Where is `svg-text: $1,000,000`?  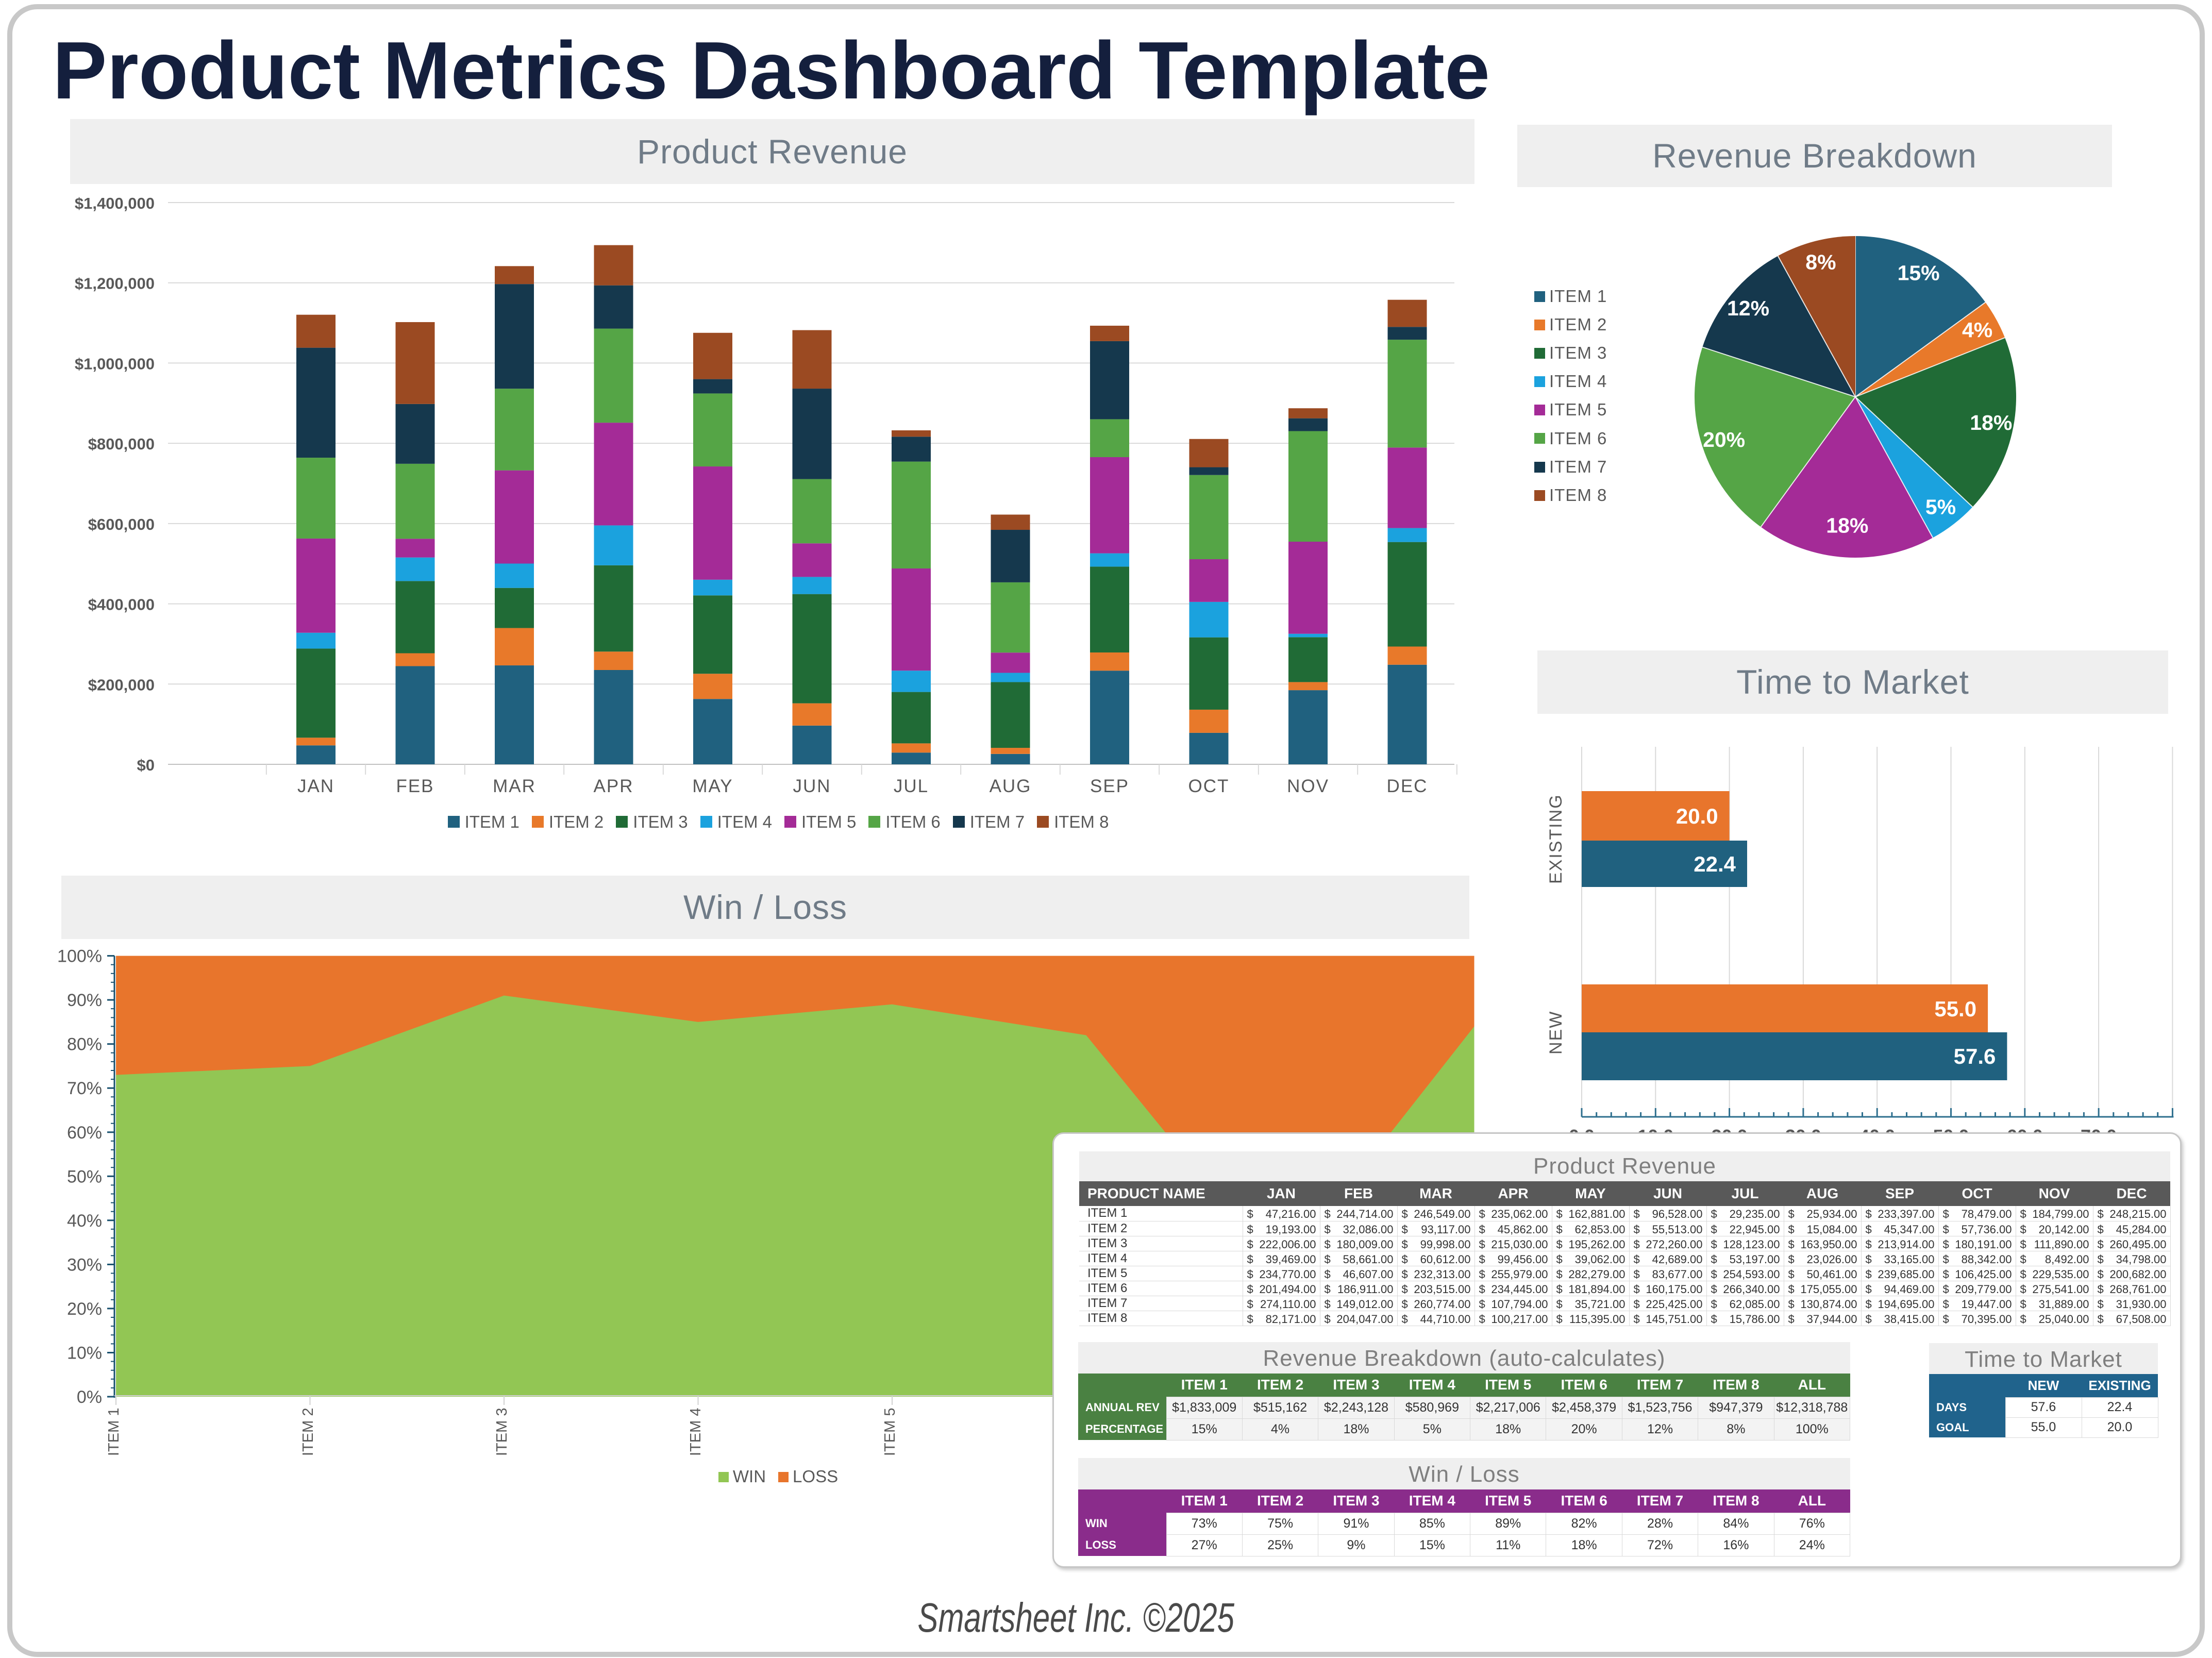
svg-text: $1,000,000 is located at coordinates (115, 364).